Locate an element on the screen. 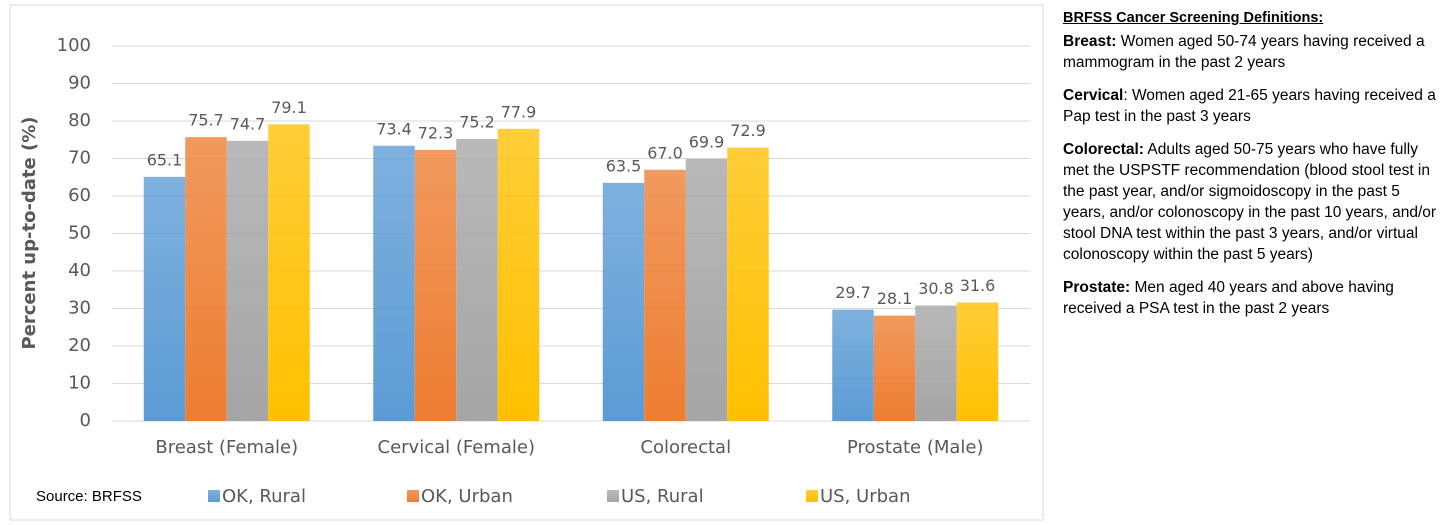 This screenshot has width=1446, height=525. y-tick-label: 60 is located at coordinates (79, 195).